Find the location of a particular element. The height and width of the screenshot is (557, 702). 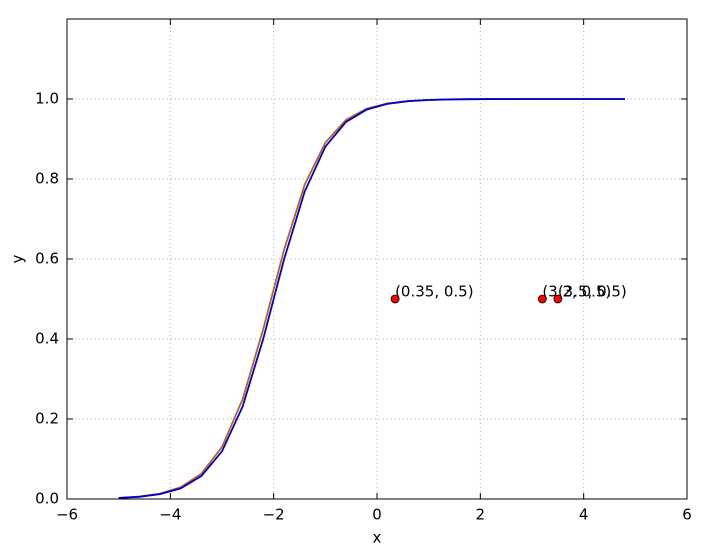

x-axis-label: x is located at coordinates (377, 538).